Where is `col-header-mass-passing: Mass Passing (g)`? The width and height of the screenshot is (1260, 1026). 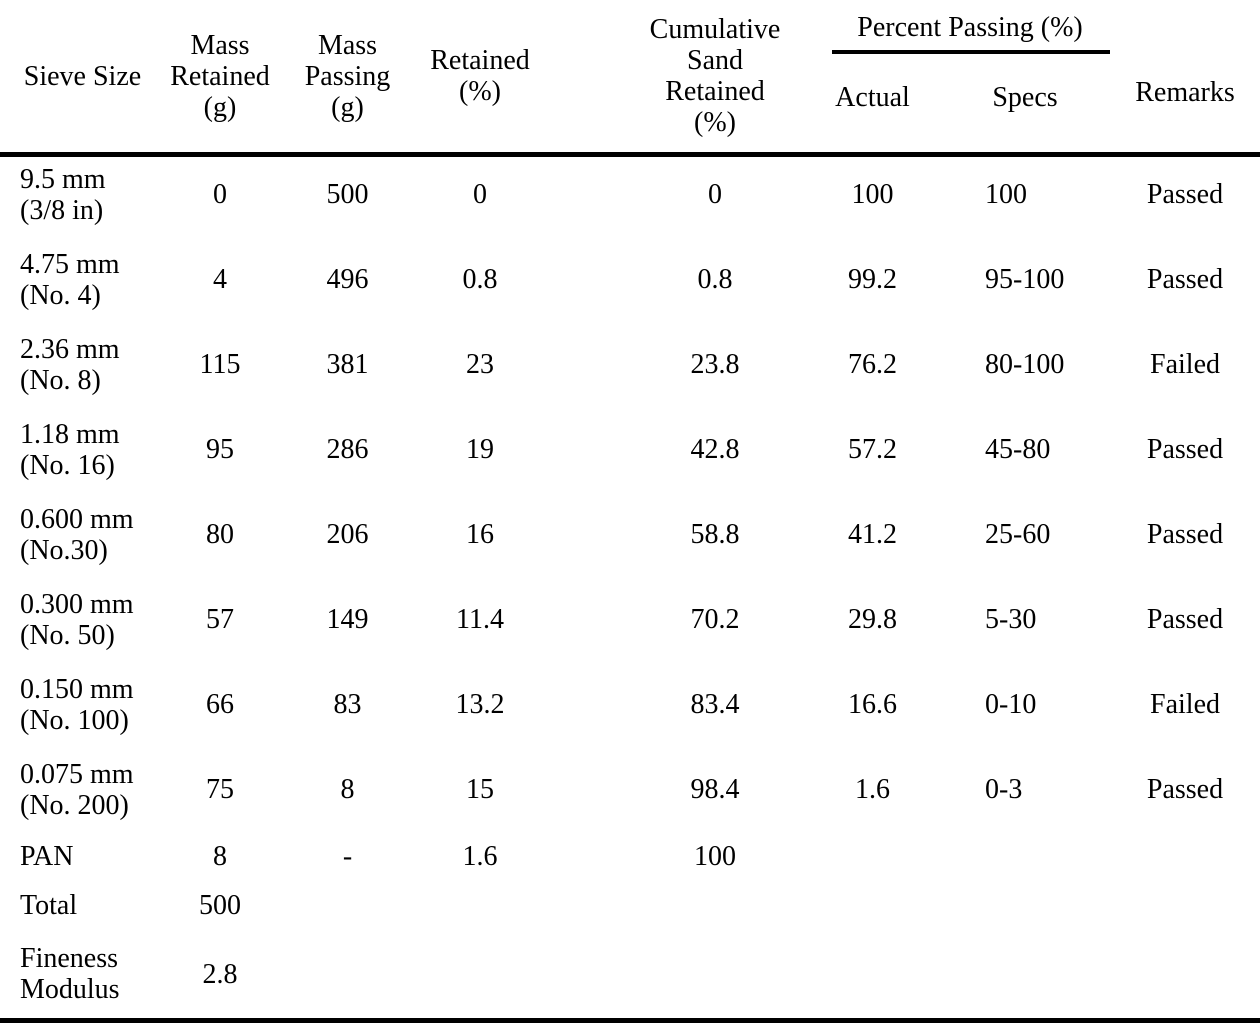 col-header-mass-passing: Mass Passing (g) is located at coordinates (347, 76).